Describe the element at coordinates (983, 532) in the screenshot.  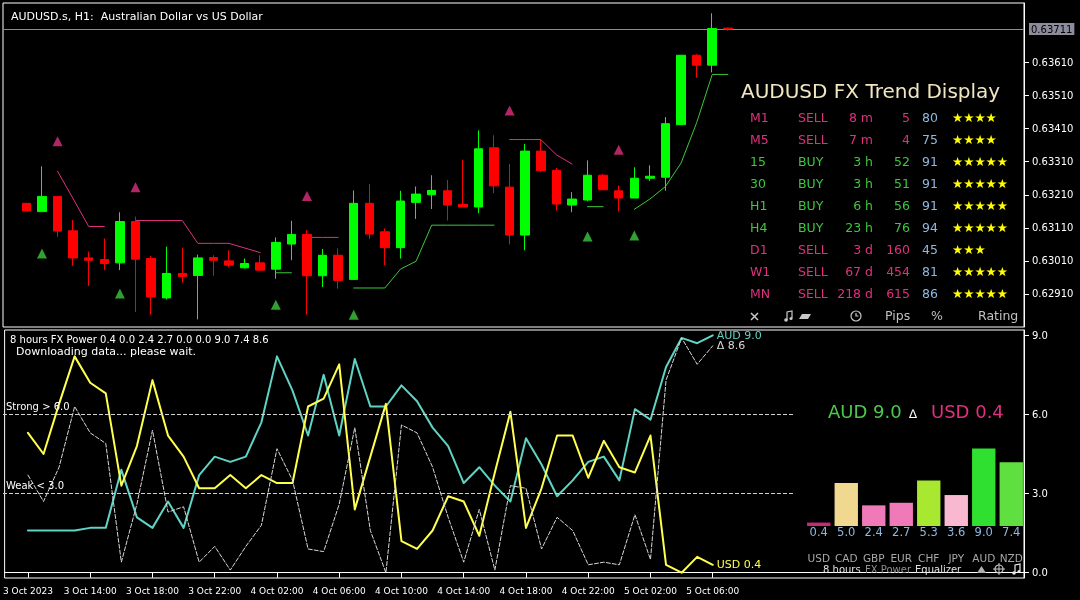
I see `data-label: 9.0` at that location.